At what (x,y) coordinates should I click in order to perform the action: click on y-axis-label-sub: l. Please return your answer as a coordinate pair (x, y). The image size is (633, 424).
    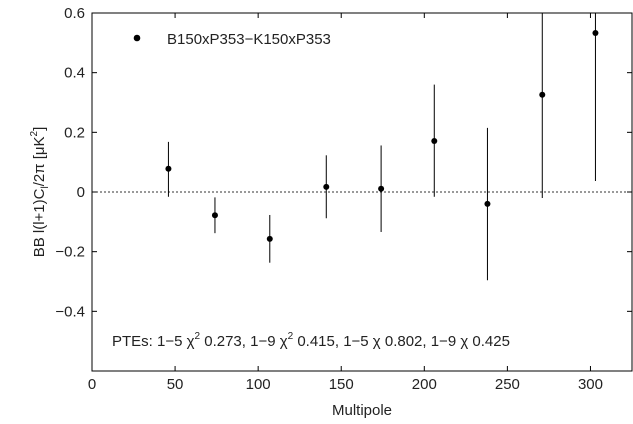
    Looking at the image, I should click on (45, 187).